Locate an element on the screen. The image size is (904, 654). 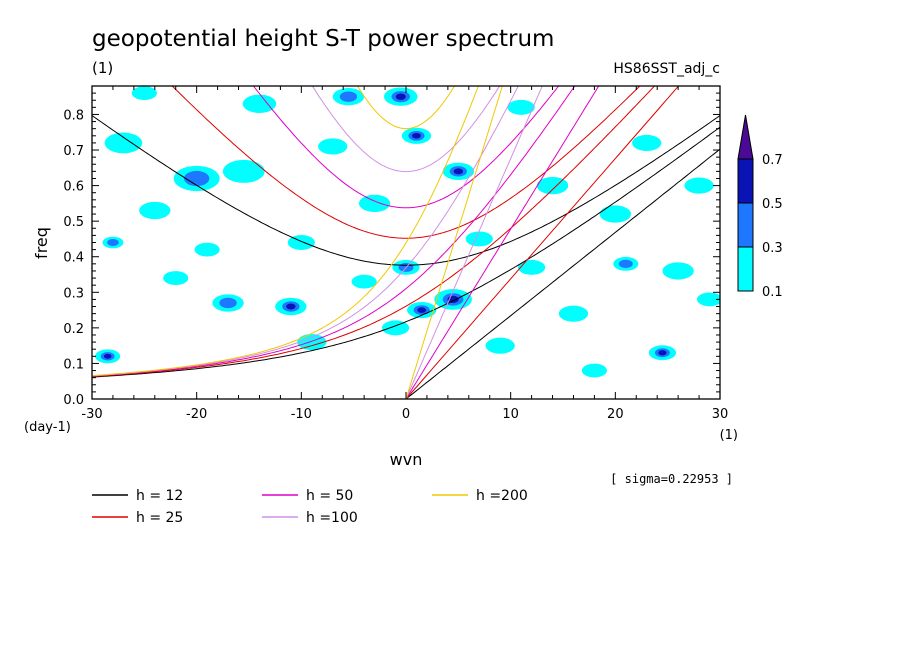
x-tick-label: -20 is located at coordinates (196, 414).